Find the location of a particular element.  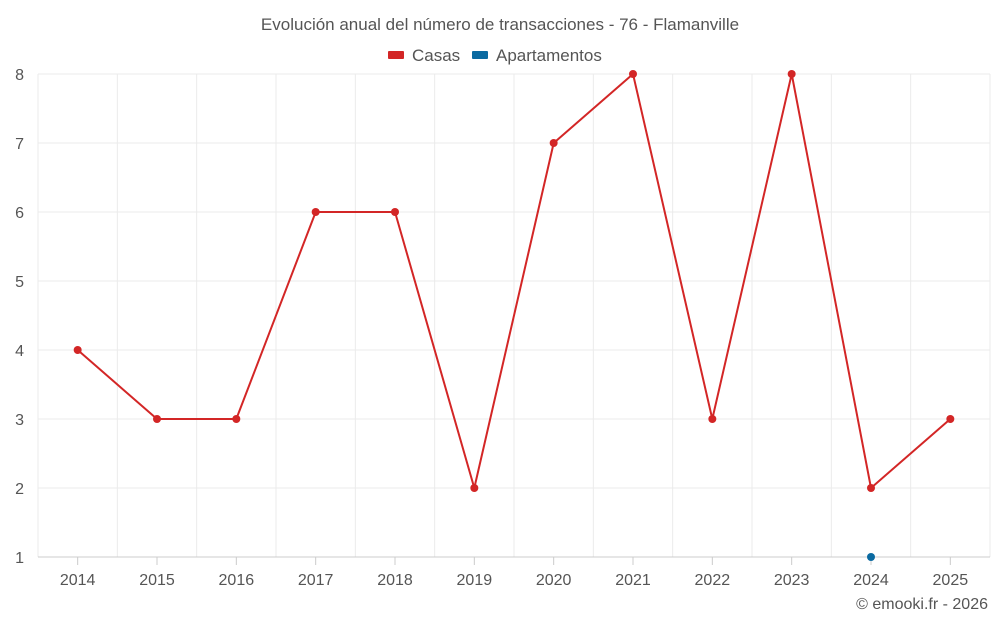

legend-item-casas: Casas is located at coordinates (424, 55).